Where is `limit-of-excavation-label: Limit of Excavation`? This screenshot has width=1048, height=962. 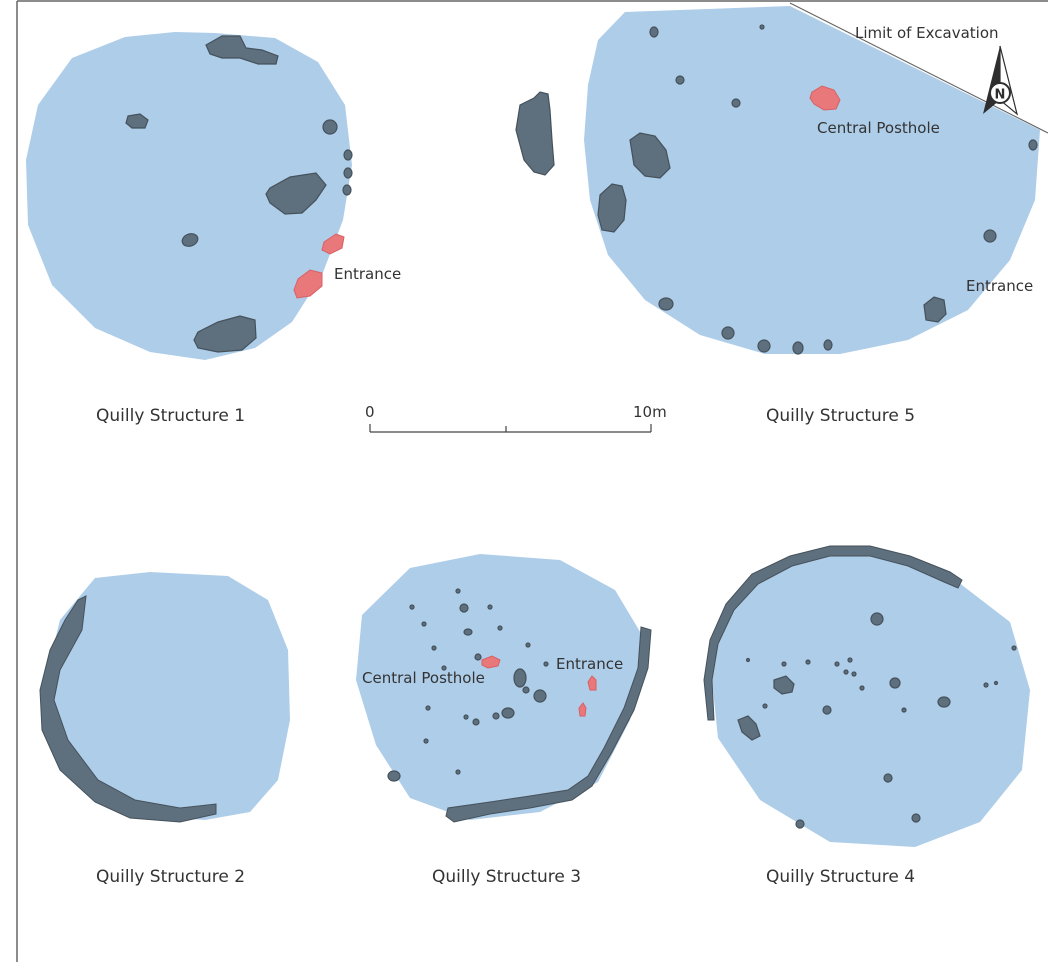
limit-of-excavation-label: Limit of Excavation is located at coordinates (927, 33).